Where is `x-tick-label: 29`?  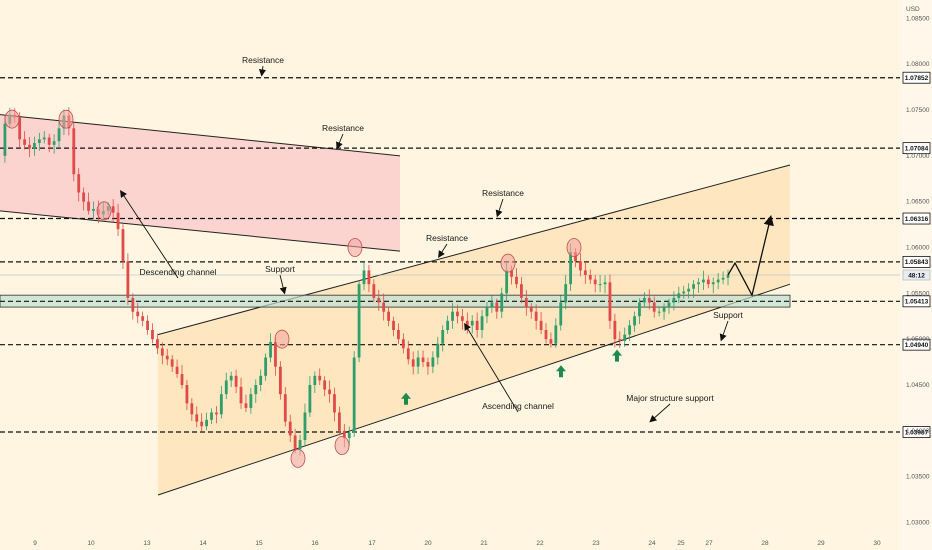 x-tick-label: 29 is located at coordinates (821, 543).